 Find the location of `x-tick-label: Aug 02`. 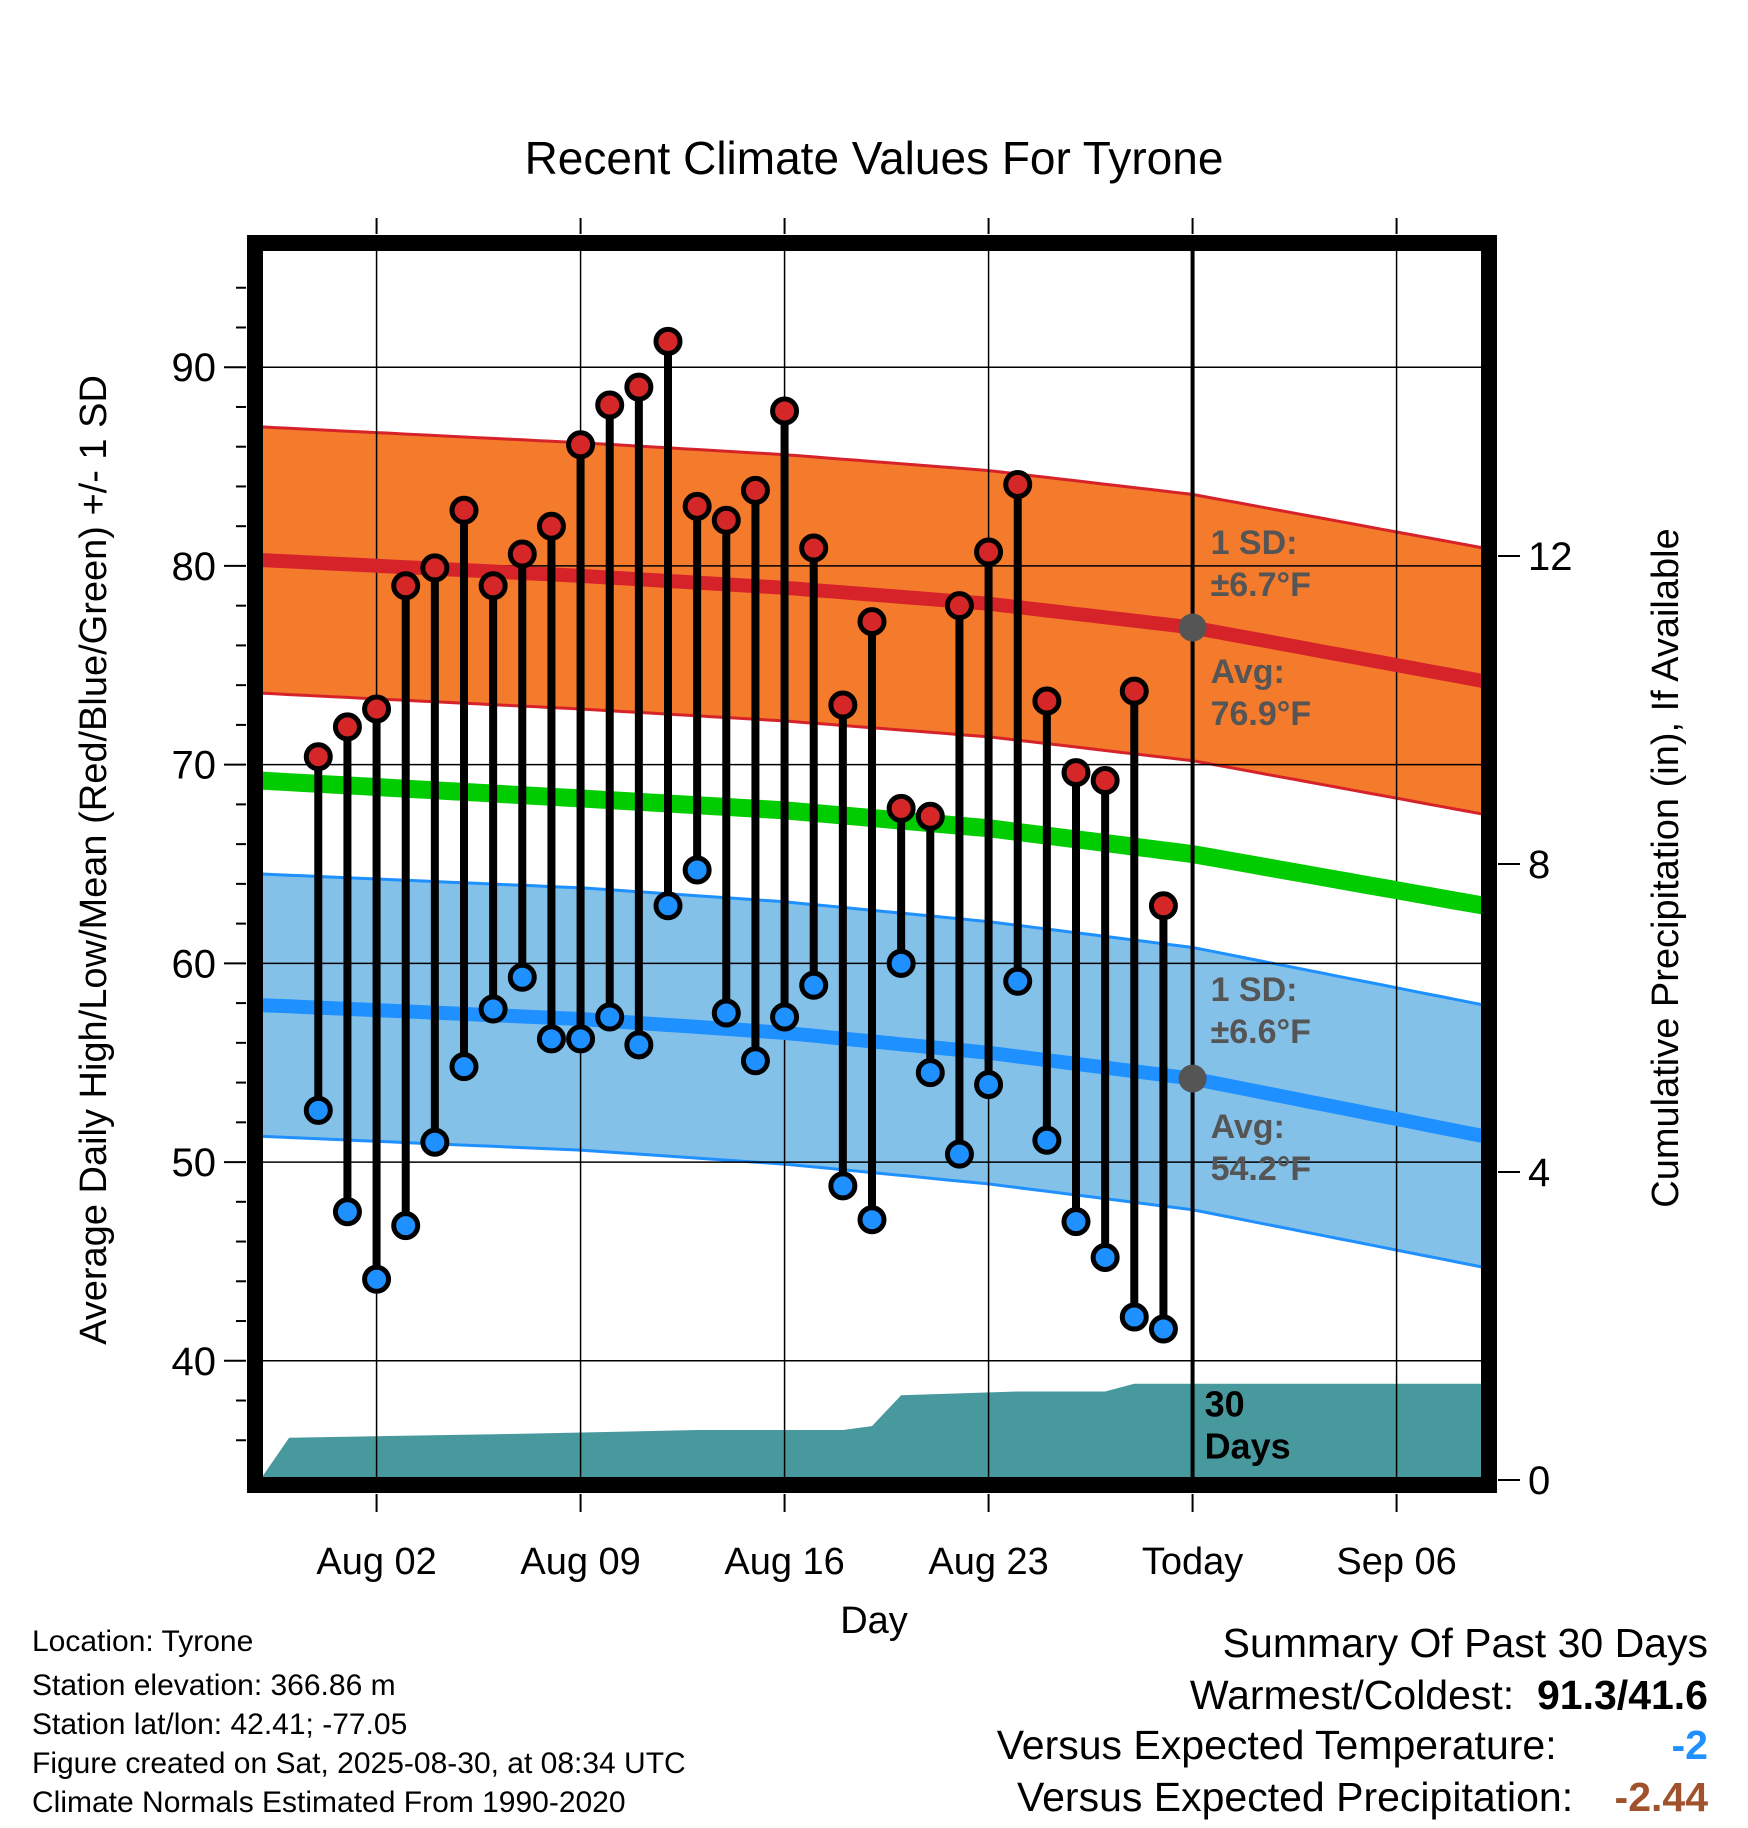

x-tick-label: Aug 02 is located at coordinates (376, 1562).